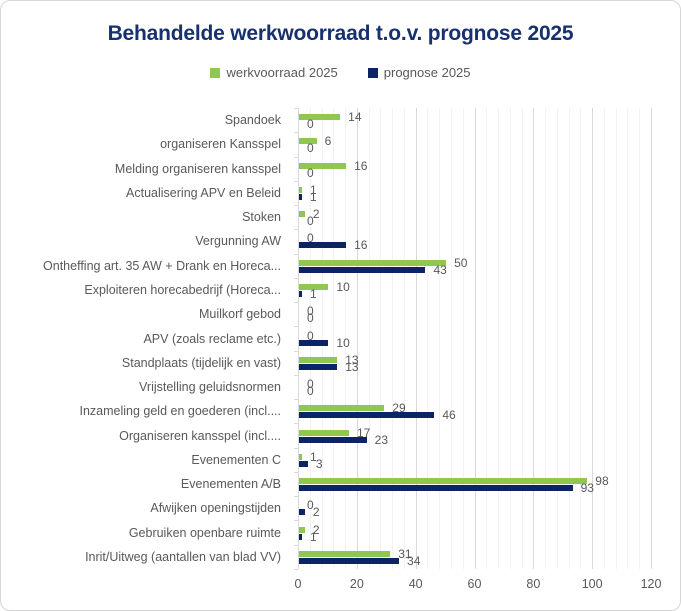 The image size is (681, 611). Describe the element at coordinates (261, 217) in the screenshot. I see `category-label: Stoken` at that location.